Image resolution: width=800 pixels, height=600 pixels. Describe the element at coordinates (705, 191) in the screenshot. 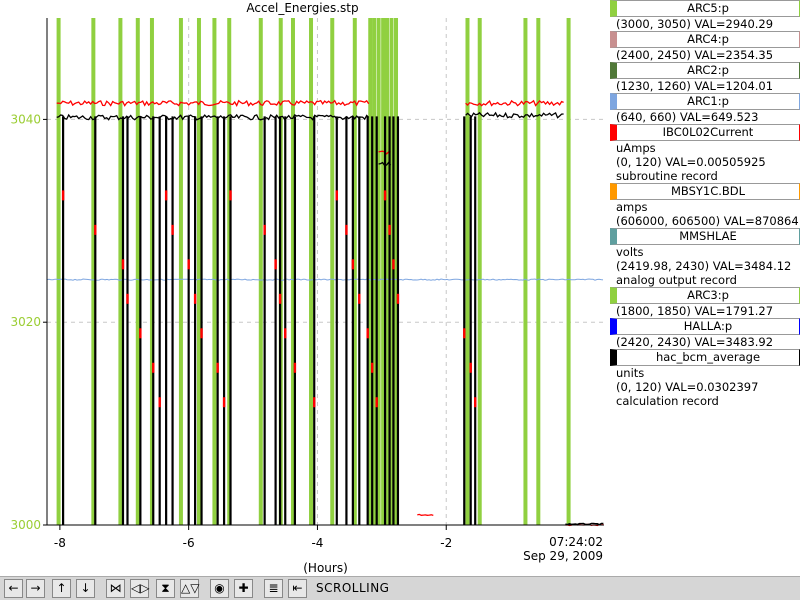

I see `legend-entry-title: MBSY1C.BDL` at that location.